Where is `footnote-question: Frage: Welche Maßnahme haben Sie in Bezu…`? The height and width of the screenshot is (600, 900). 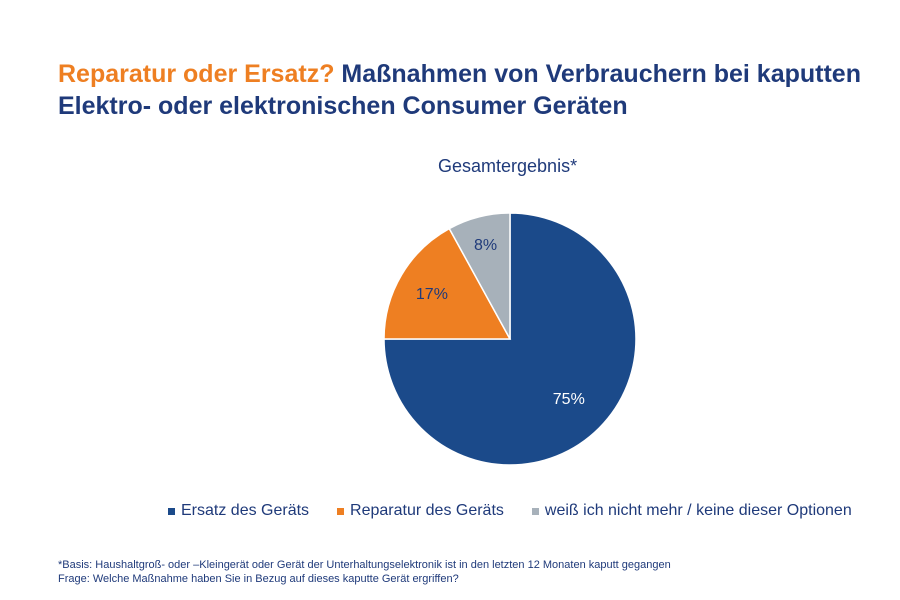 footnote-question: Frage: Welche Maßnahme haben Sie in Bezu… is located at coordinates (258, 579).